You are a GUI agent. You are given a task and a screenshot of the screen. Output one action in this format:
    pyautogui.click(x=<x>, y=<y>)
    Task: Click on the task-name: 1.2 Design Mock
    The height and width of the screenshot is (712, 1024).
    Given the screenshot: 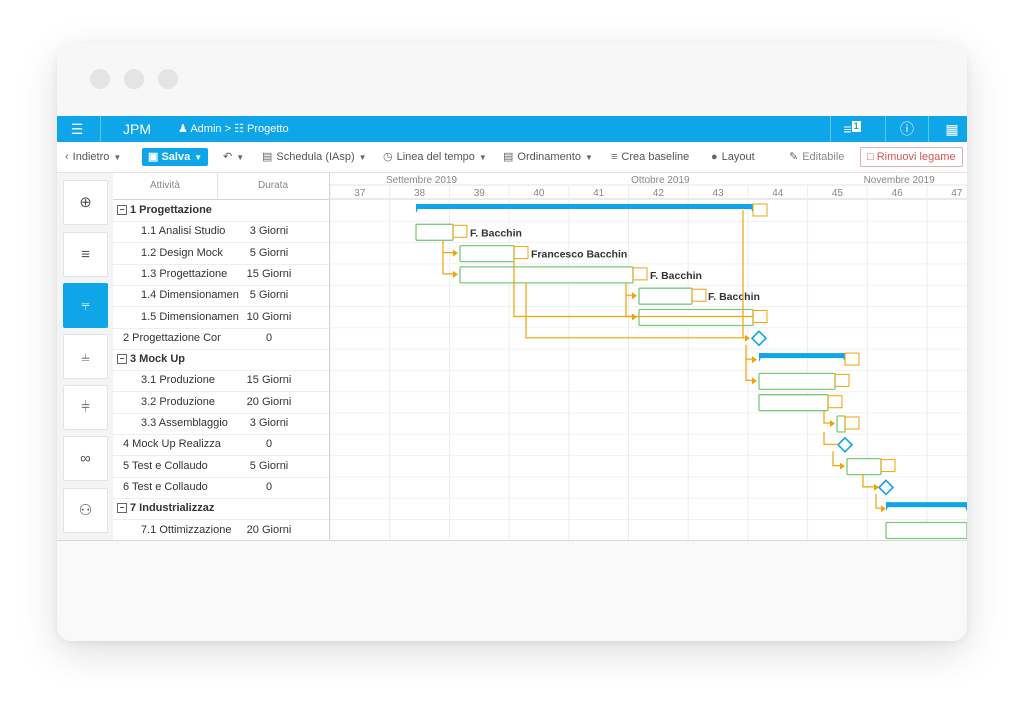 What is the action you would take?
    pyautogui.click(x=178, y=253)
    